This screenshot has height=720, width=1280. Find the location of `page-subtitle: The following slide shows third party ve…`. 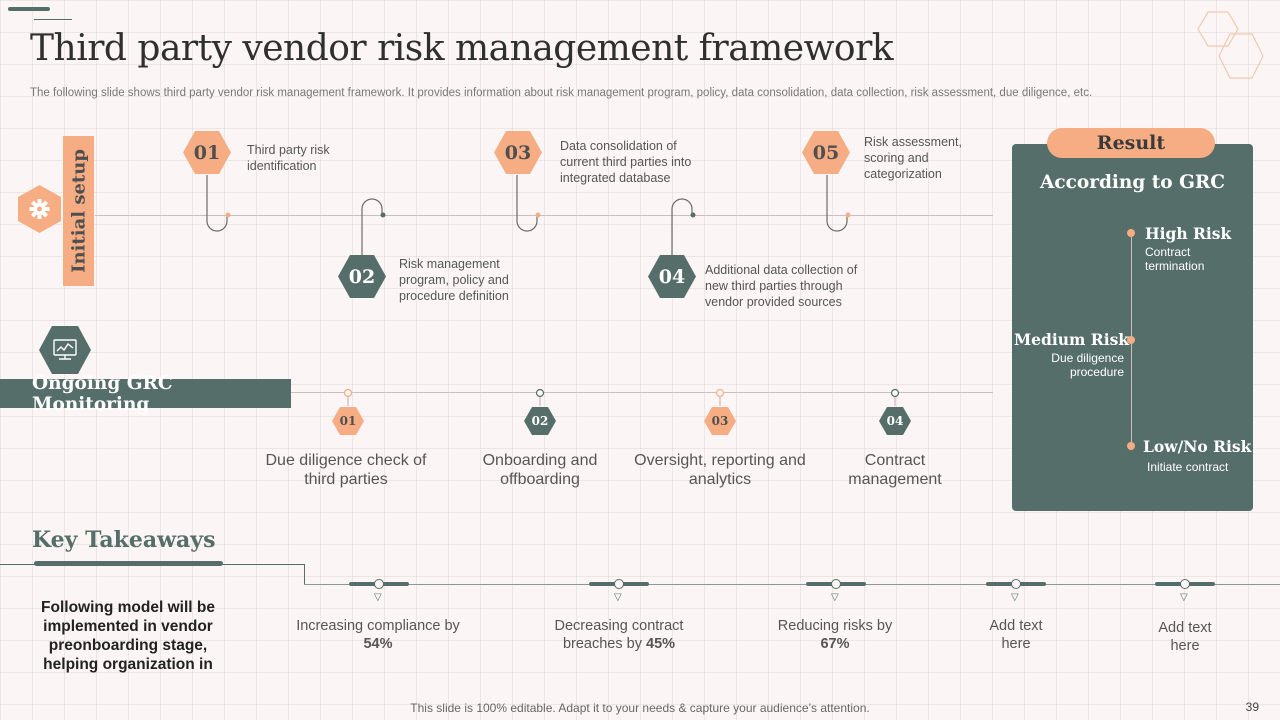

page-subtitle: The following slide shows third party ve… is located at coordinates (561, 93).